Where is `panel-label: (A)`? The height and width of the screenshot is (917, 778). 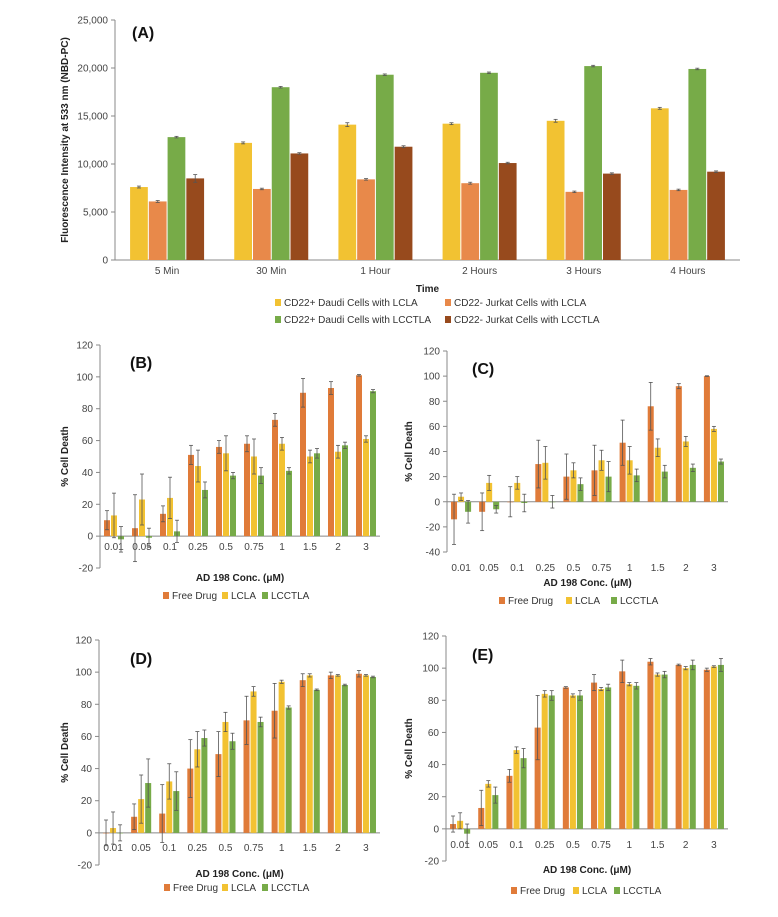 panel-label: (A) is located at coordinates (143, 33).